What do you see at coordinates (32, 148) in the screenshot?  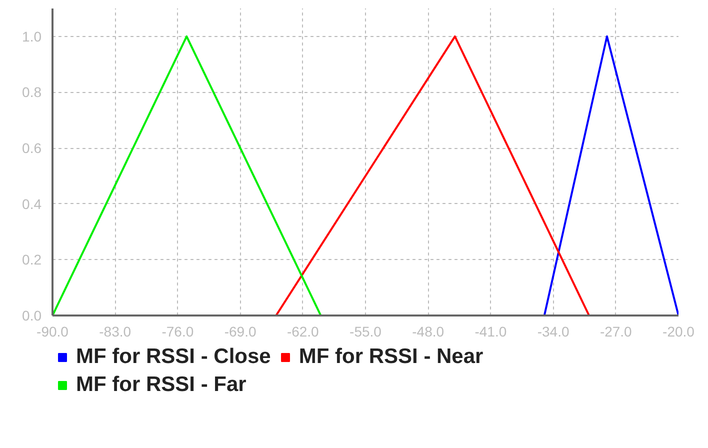 I see `y-tick-label: 0.6` at bounding box center [32, 148].